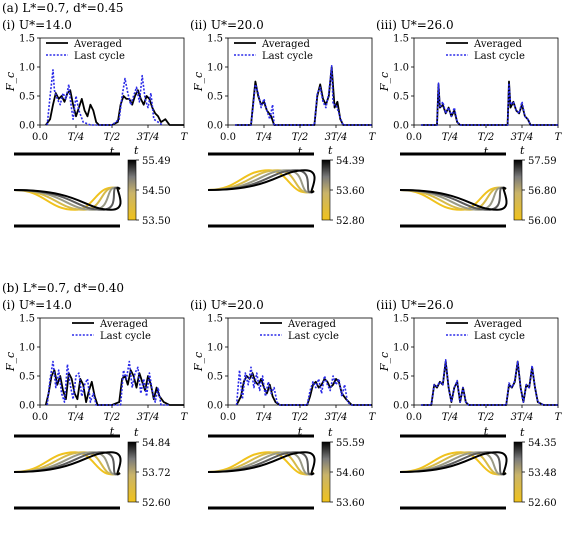 The height and width of the screenshot is (546, 579). I want to click on colorbar-tick-label: 57.59, so click(542, 161).